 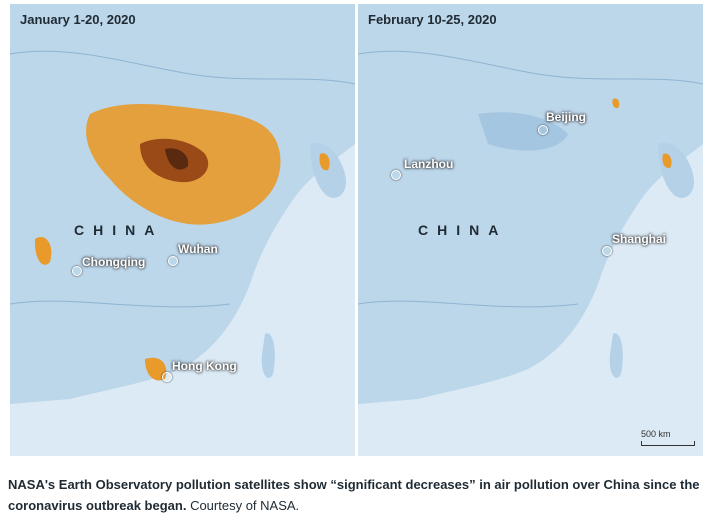 I want to click on scale-label: 500 km, so click(x=656, y=434).